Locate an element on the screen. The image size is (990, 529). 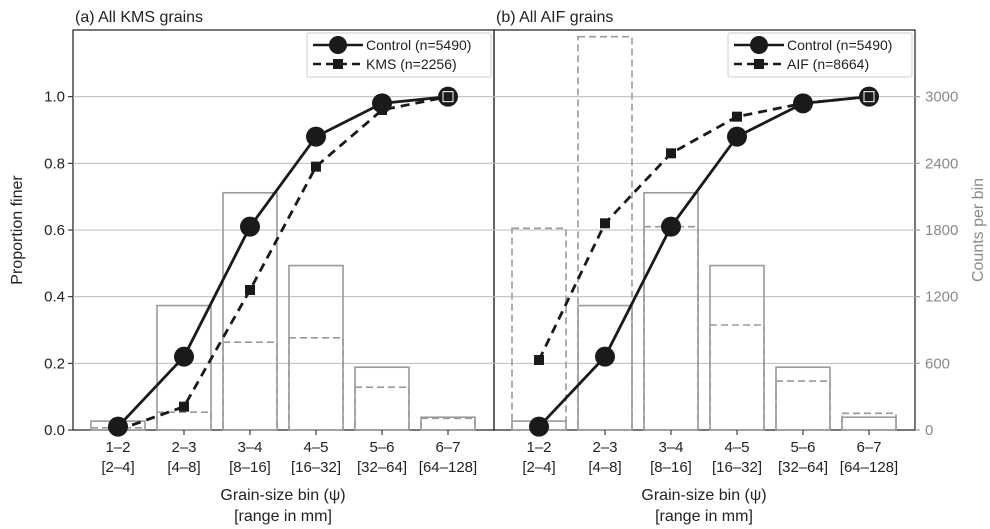
y-tick-label: 0.0 is located at coordinates (54, 430).